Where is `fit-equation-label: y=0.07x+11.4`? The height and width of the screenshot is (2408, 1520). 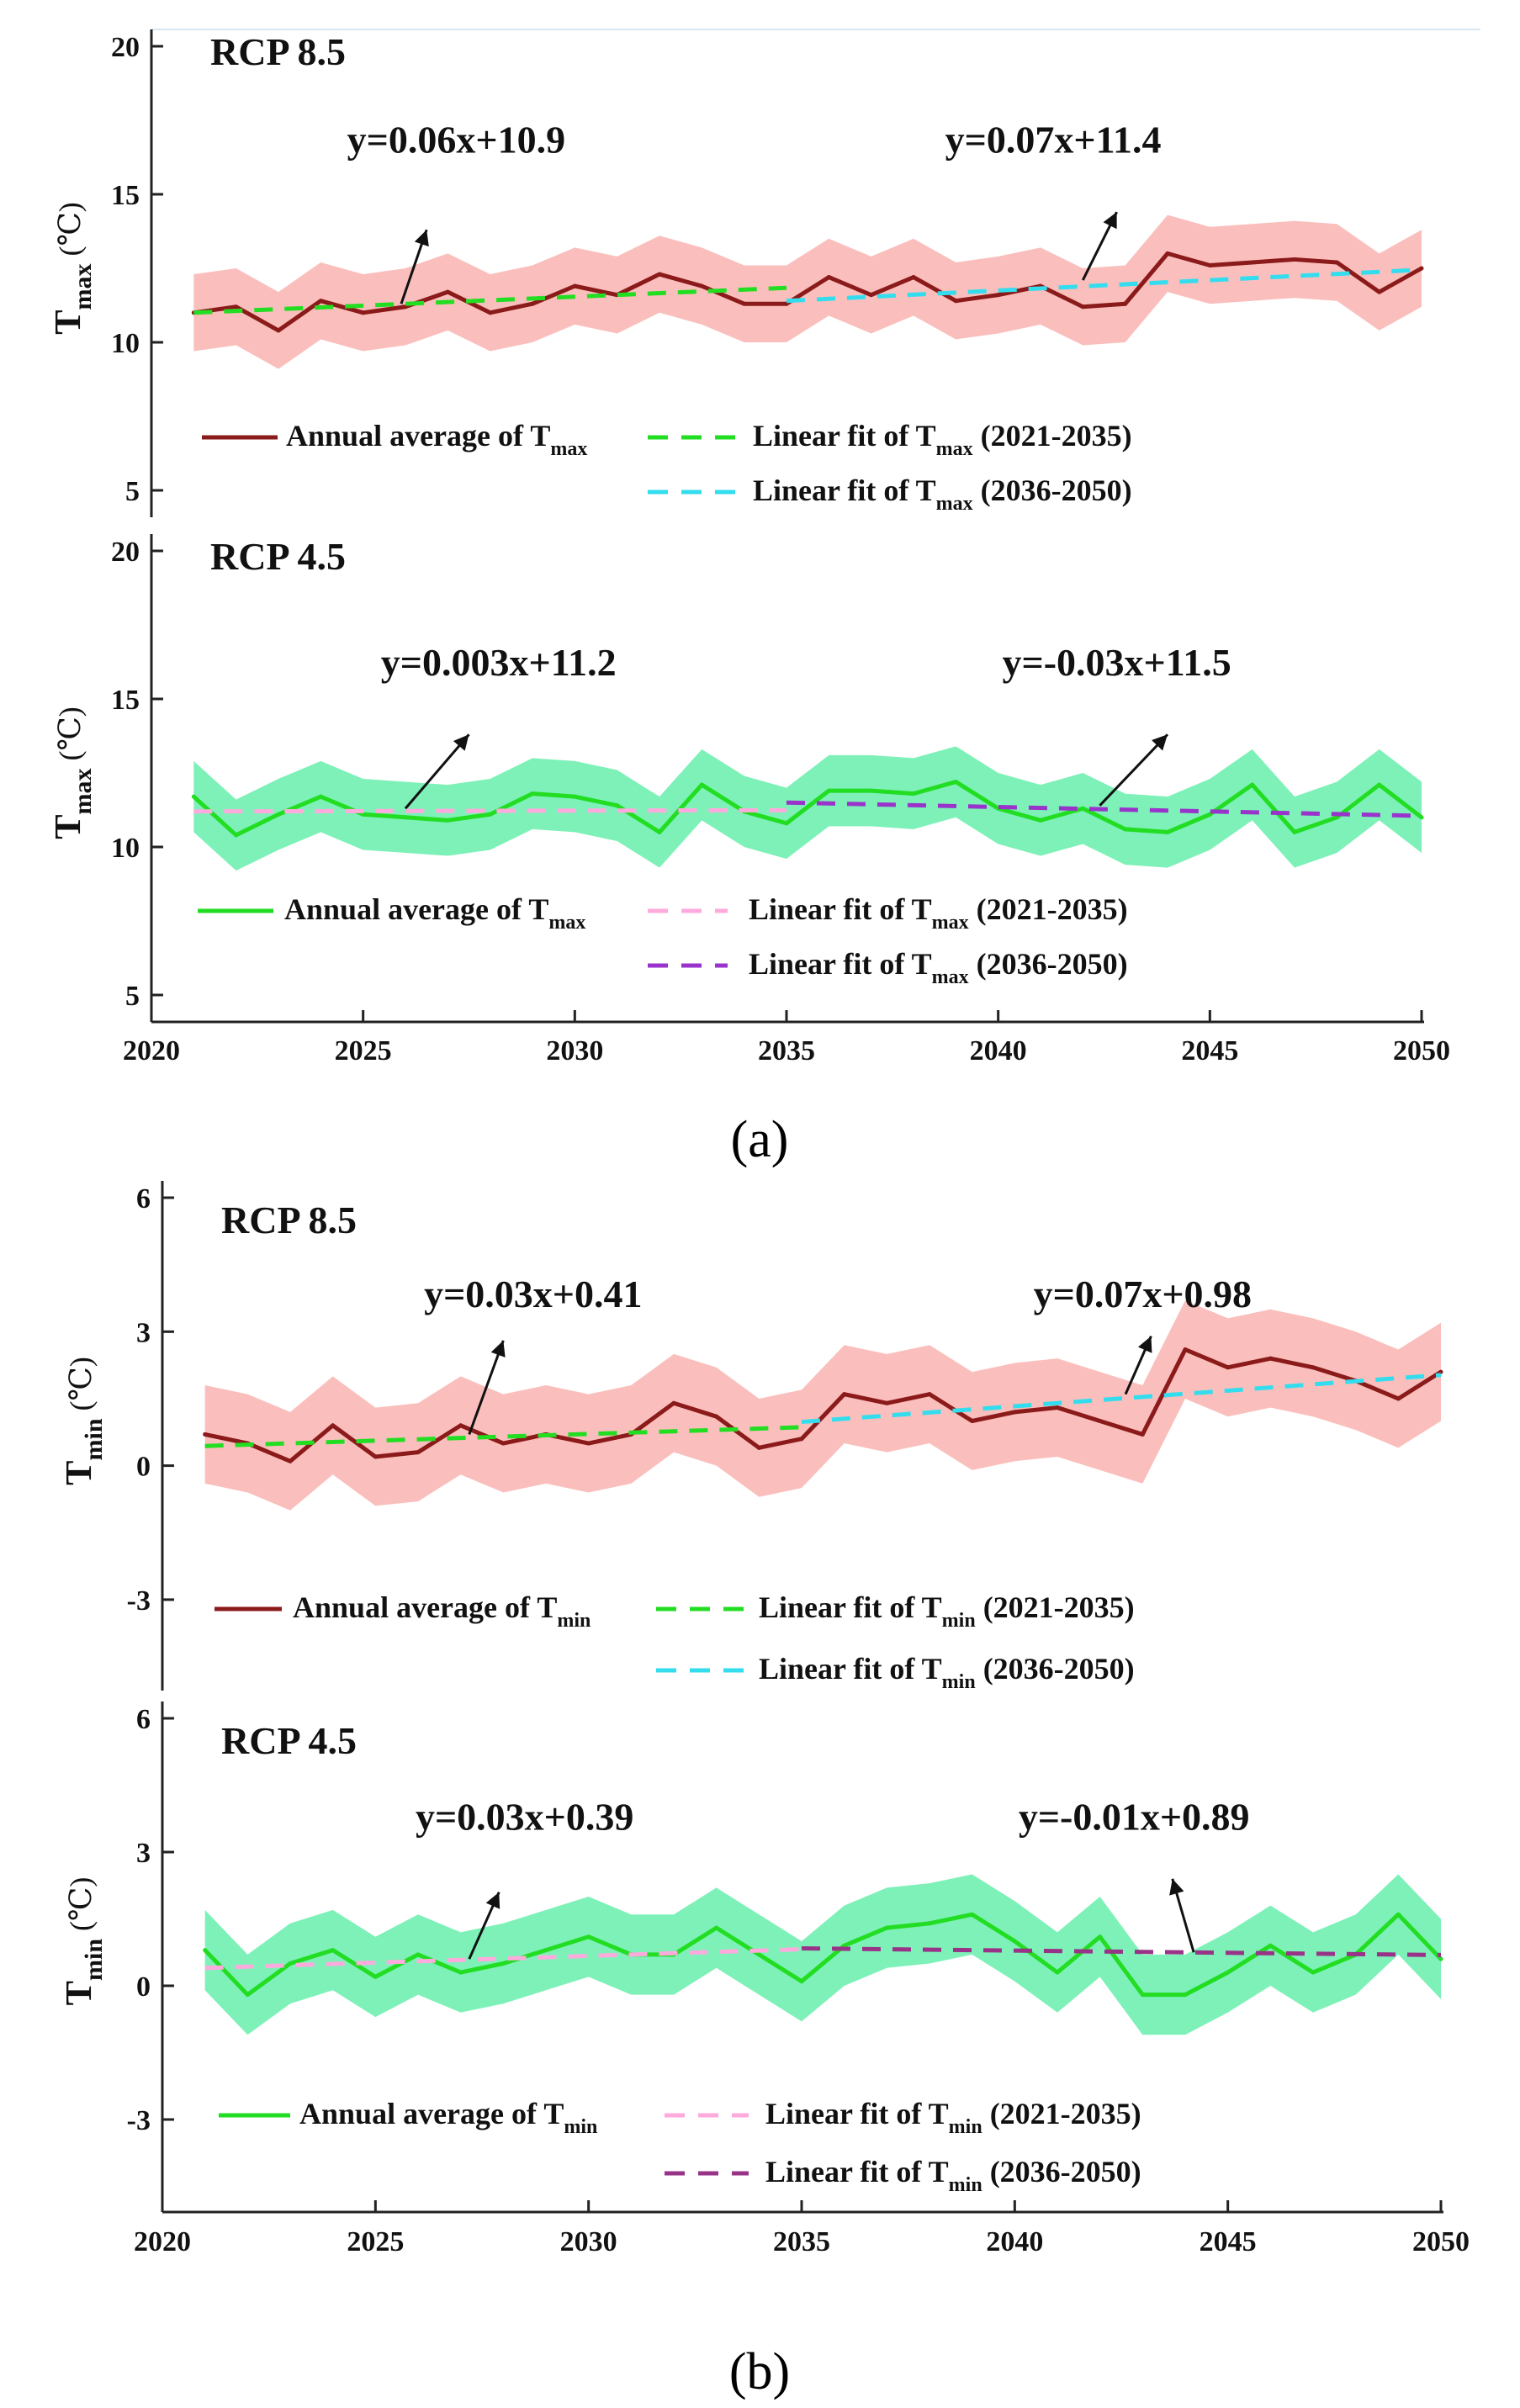 fit-equation-label: y=0.07x+11.4 is located at coordinates (1053, 140).